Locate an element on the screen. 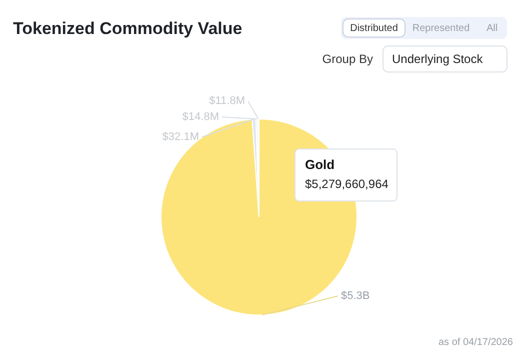  text: Represented is located at coordinates (441, 28).